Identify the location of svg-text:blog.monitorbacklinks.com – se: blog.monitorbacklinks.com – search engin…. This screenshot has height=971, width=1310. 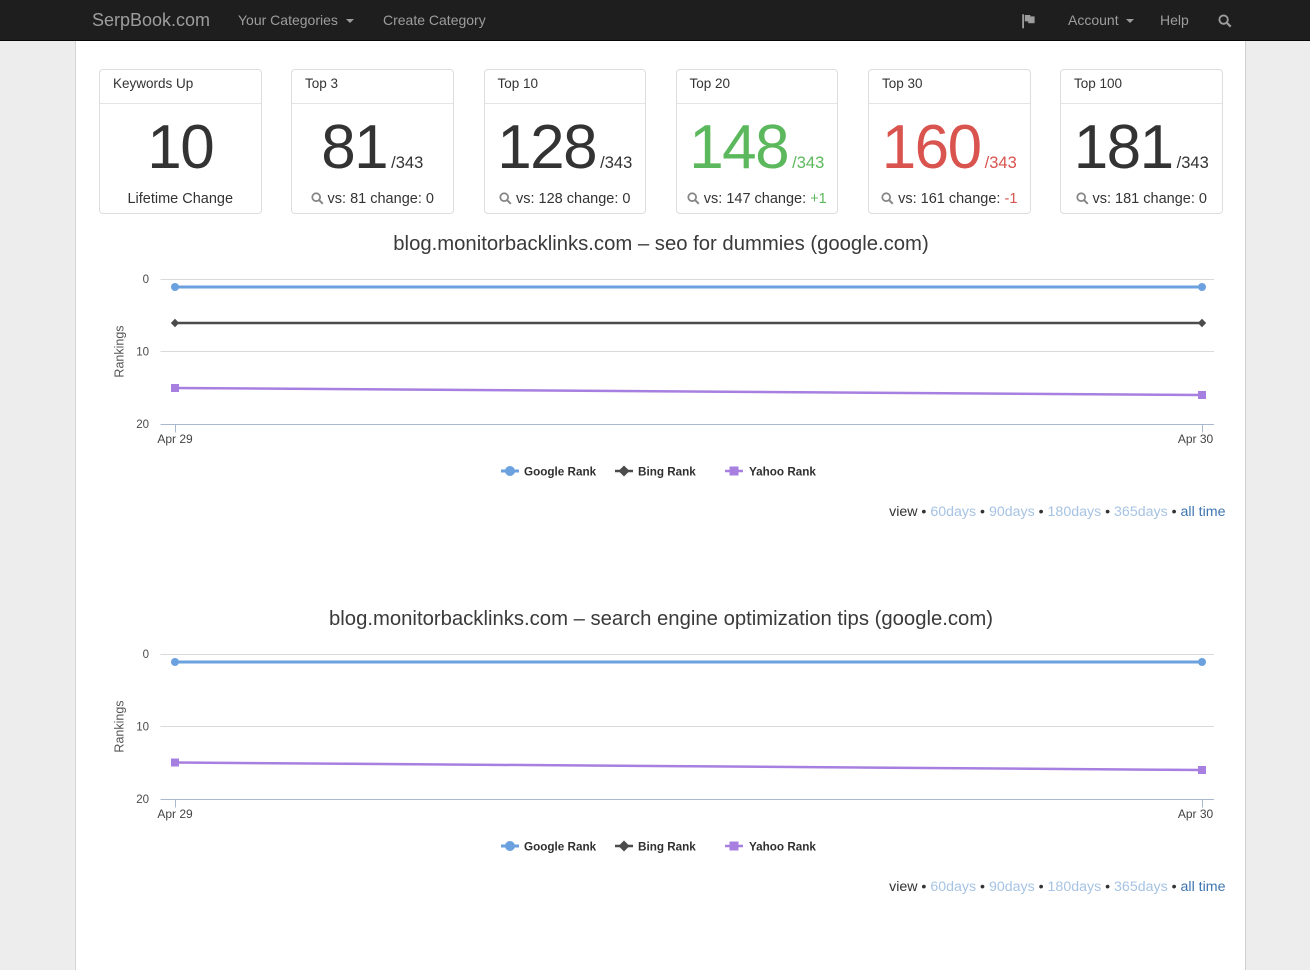
(661, 619).